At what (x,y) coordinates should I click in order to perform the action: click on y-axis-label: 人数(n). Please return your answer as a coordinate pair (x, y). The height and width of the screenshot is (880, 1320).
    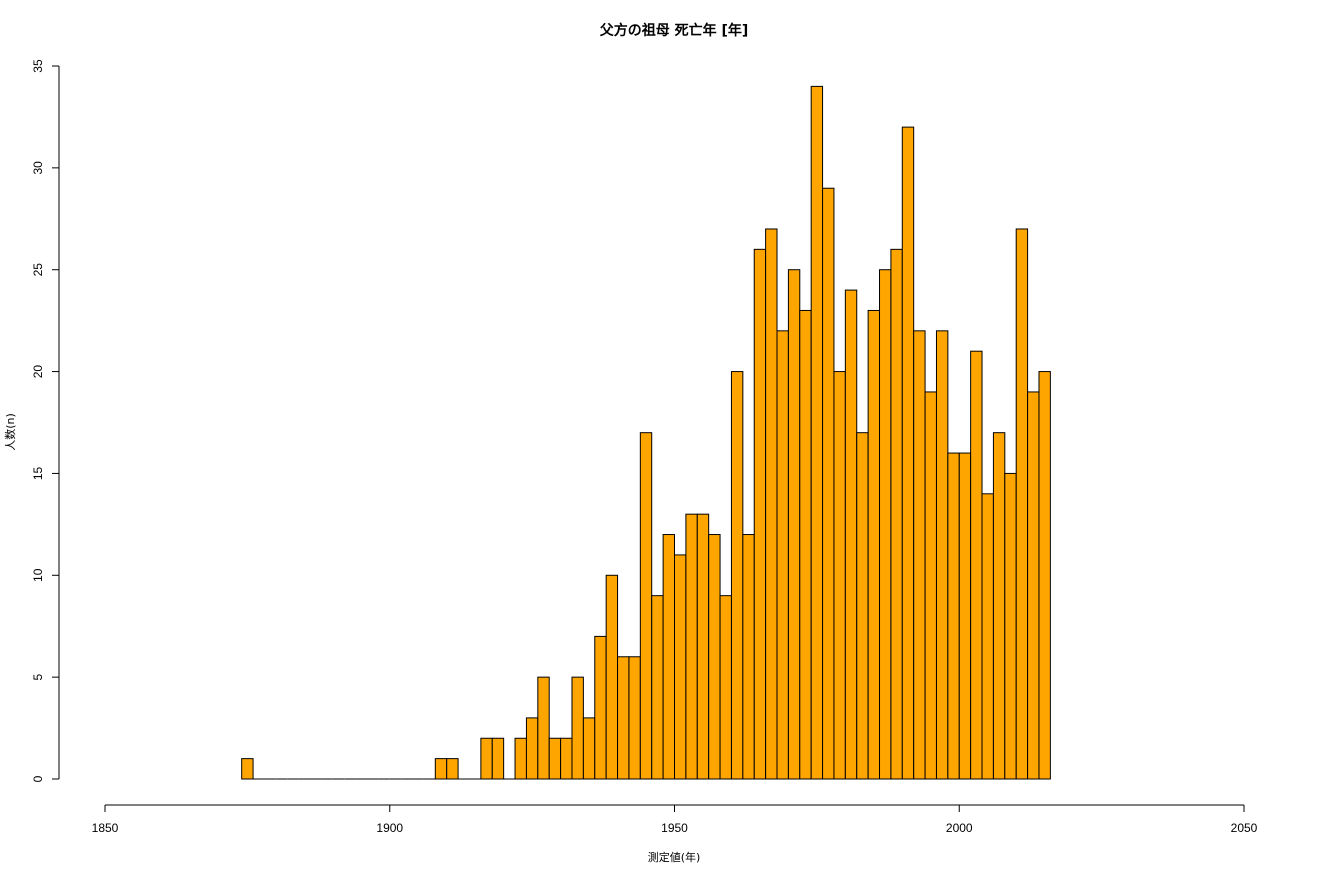
    Looking at the image, I should click on (10, 432).